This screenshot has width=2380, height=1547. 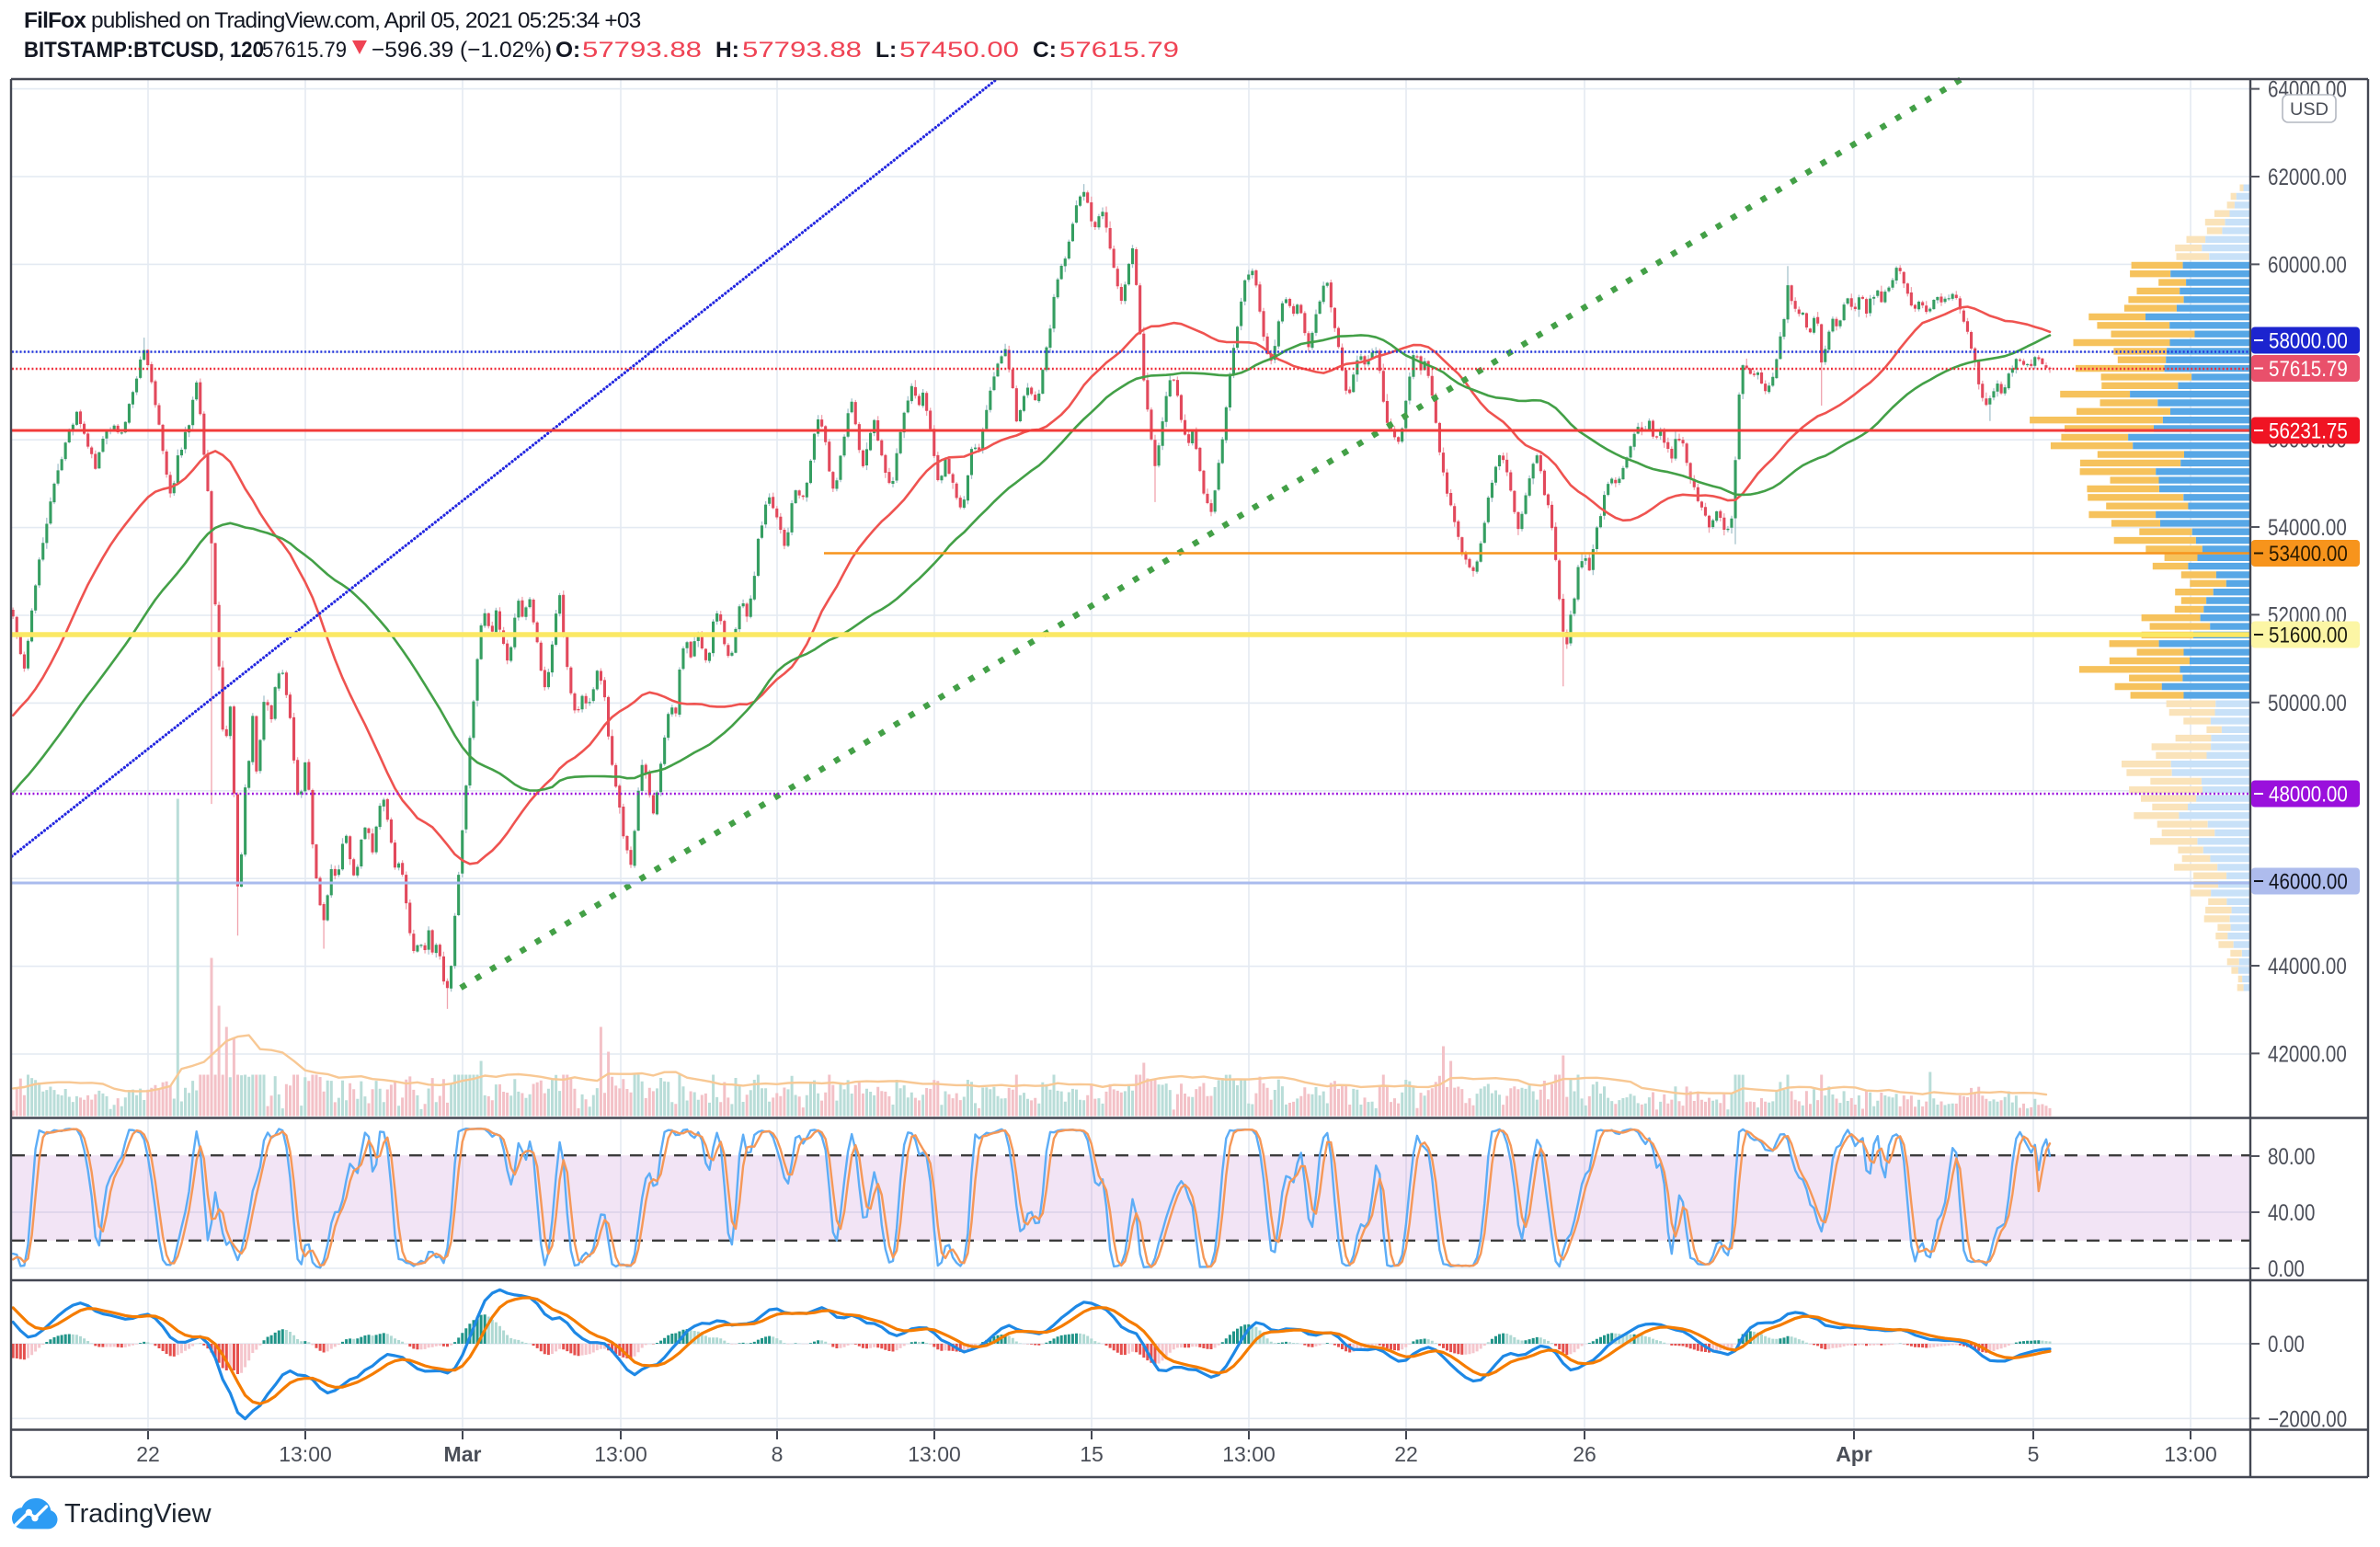 What do you see at coordinates (2307, 528) in the screenshot?
I see `svg-text: 54000.00` at bounding box center [2307, 528].